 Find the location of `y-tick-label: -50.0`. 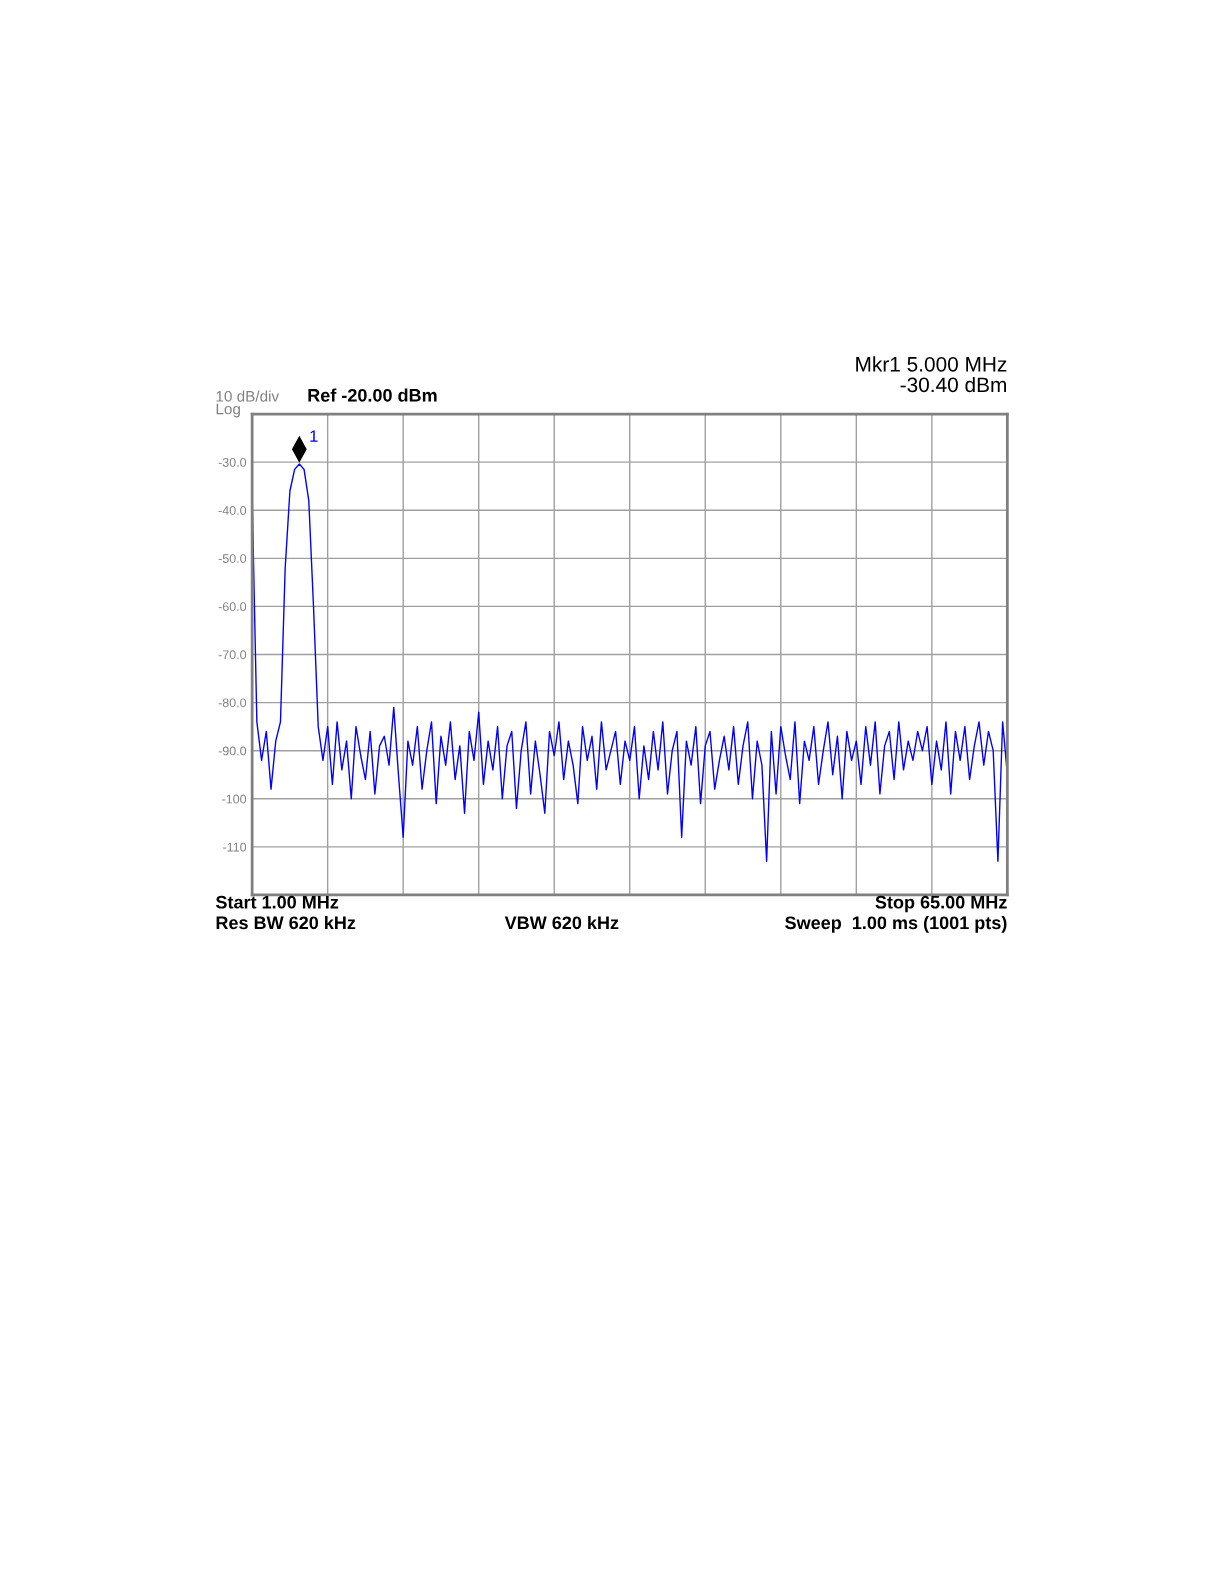

y-tick-label: -50.0 is located at coordinates (232, 558).